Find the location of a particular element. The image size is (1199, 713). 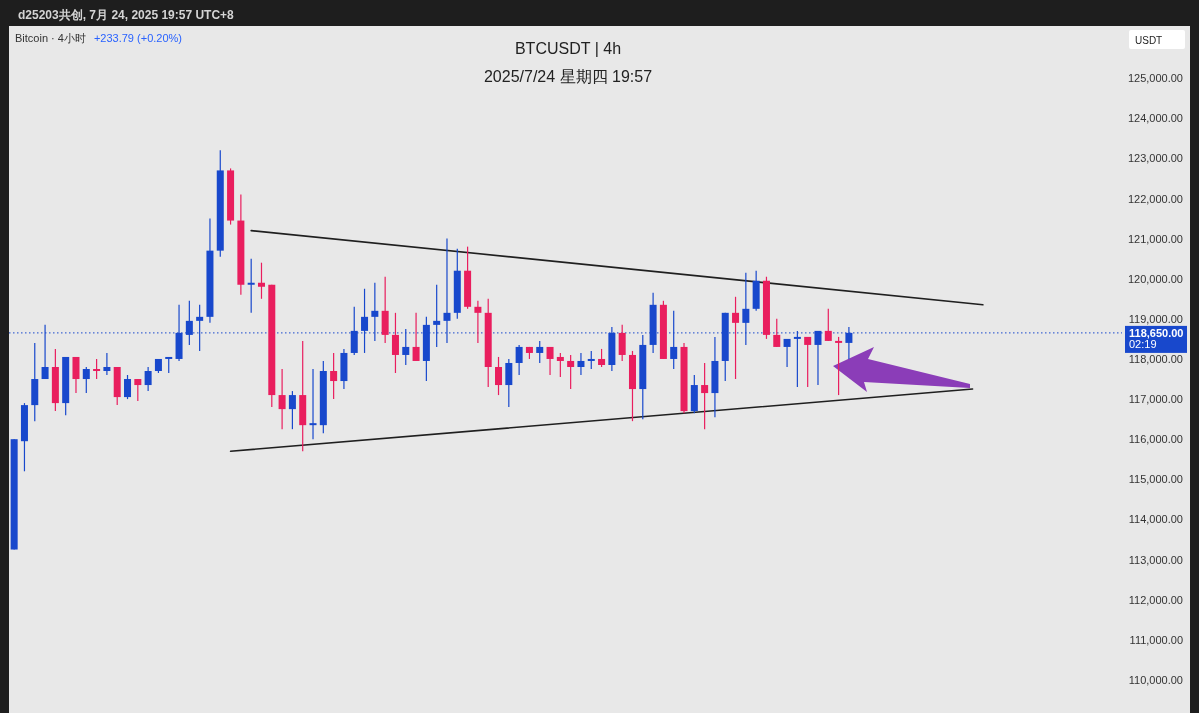

ytick: 111,000.00 is located at coordinates (1156, 639).